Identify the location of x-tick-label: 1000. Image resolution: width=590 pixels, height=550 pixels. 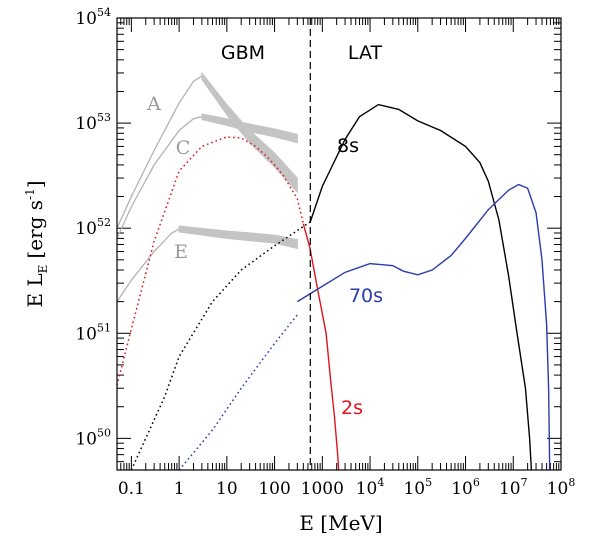
(322, 489).